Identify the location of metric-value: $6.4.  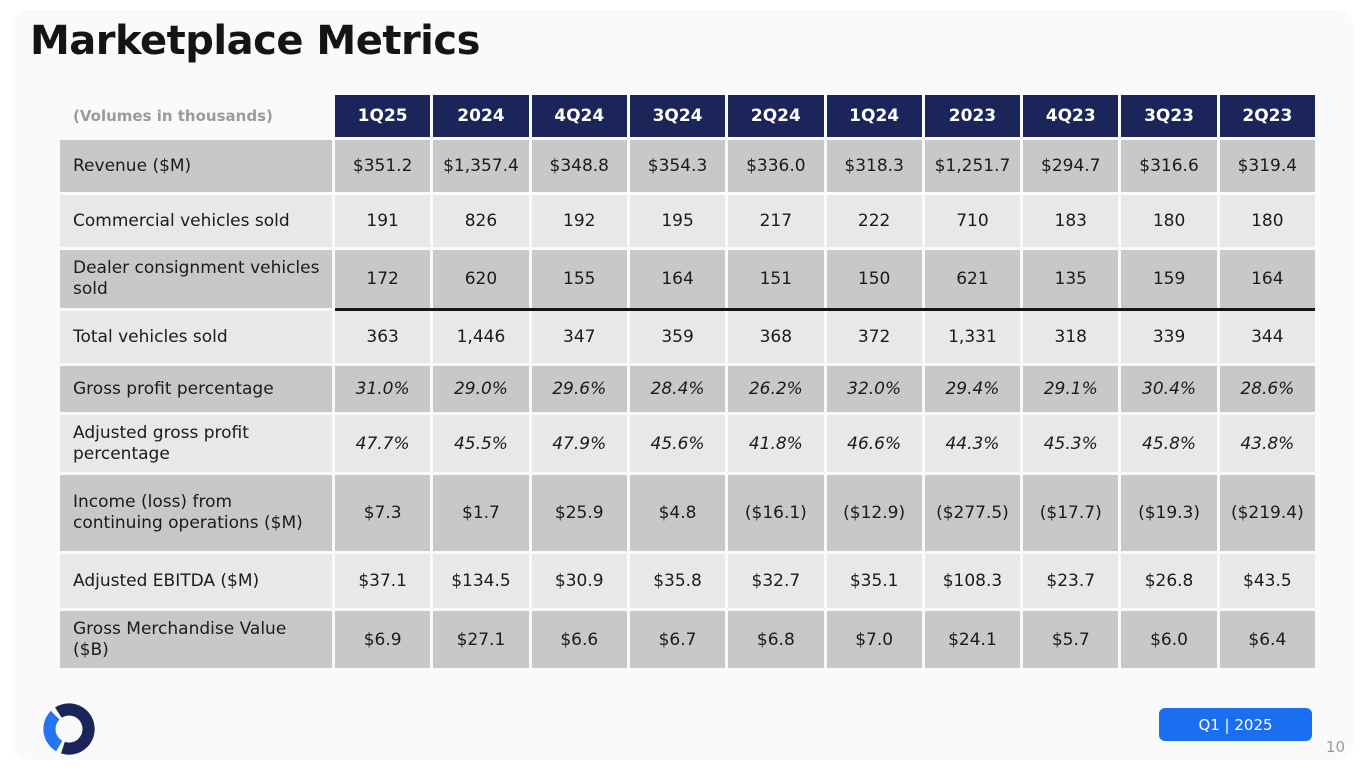
(1267, 639).